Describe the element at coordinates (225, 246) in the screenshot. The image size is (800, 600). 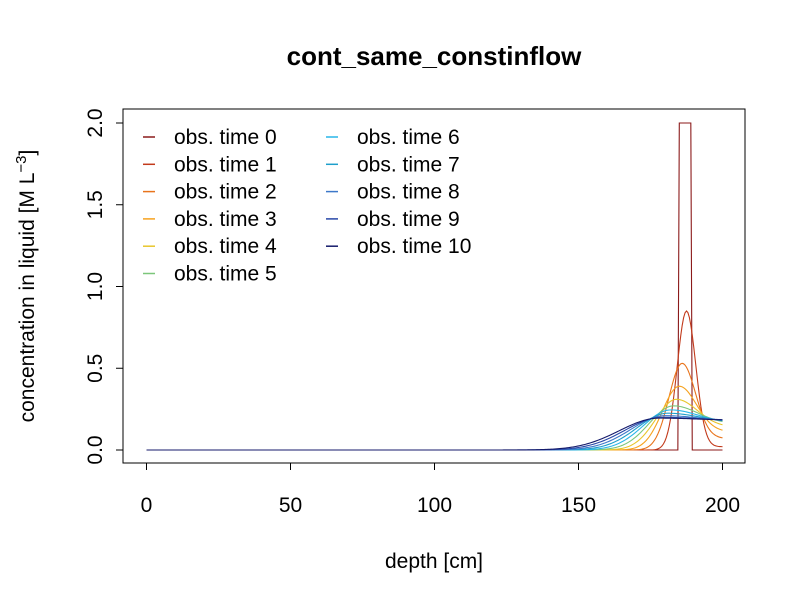
I see `legend-label: obs. time 4` at that location.